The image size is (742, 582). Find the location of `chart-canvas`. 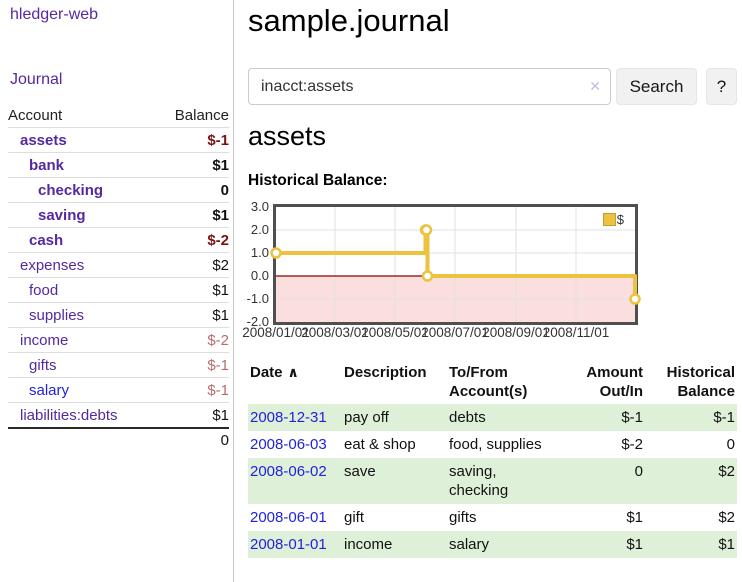

chart-canvas is located at coordinates (455, 264).